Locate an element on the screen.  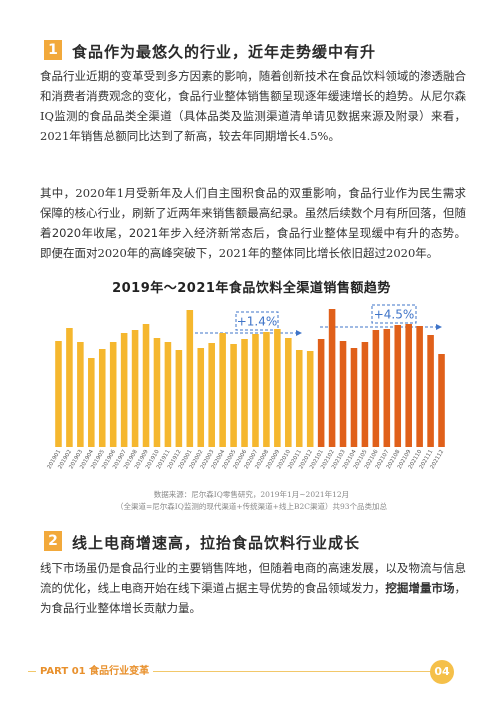
chart-title: 2019年～2021年食品饮料全渠道销售额趋势 is located at coordinates (251, 288).